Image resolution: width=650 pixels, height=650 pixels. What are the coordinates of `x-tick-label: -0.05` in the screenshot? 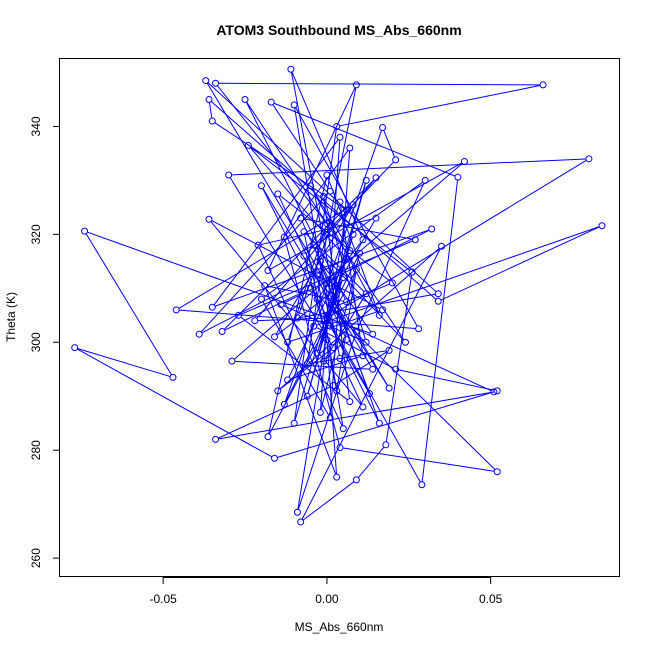 It's located at (163, 599).